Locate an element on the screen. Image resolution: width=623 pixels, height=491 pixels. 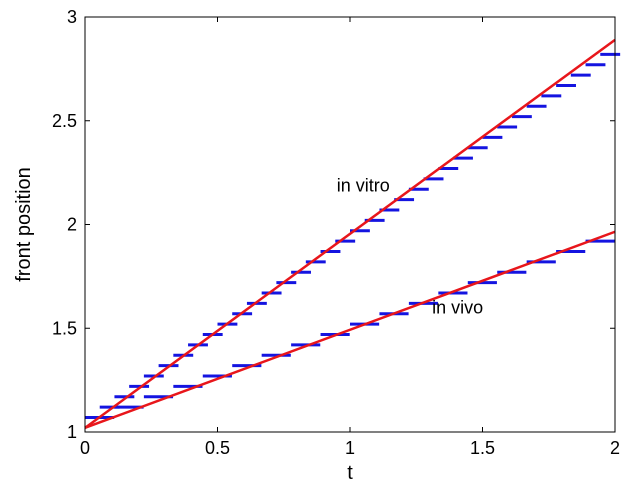
y-tick-label: 2 is located at coordinates (72, 225).